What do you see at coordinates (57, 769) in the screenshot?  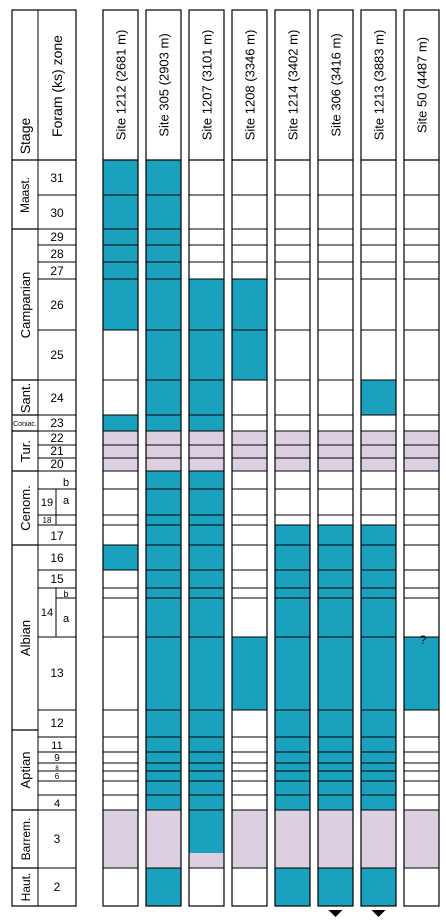 I see `zone-8: 8` at bounding box center [57, 769].